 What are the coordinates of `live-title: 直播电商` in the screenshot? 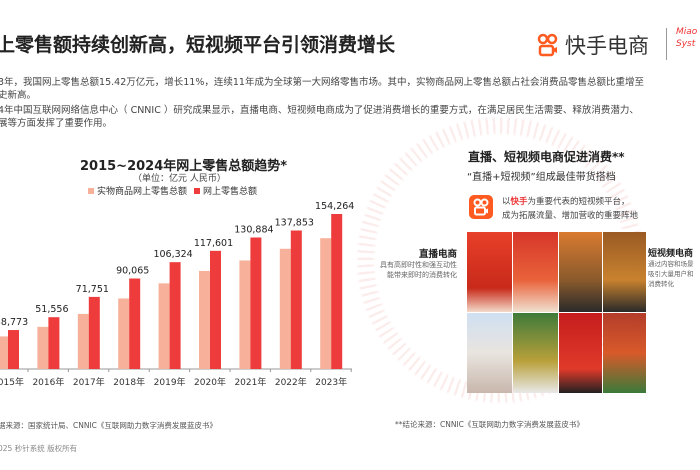 It's located at (437, 254).